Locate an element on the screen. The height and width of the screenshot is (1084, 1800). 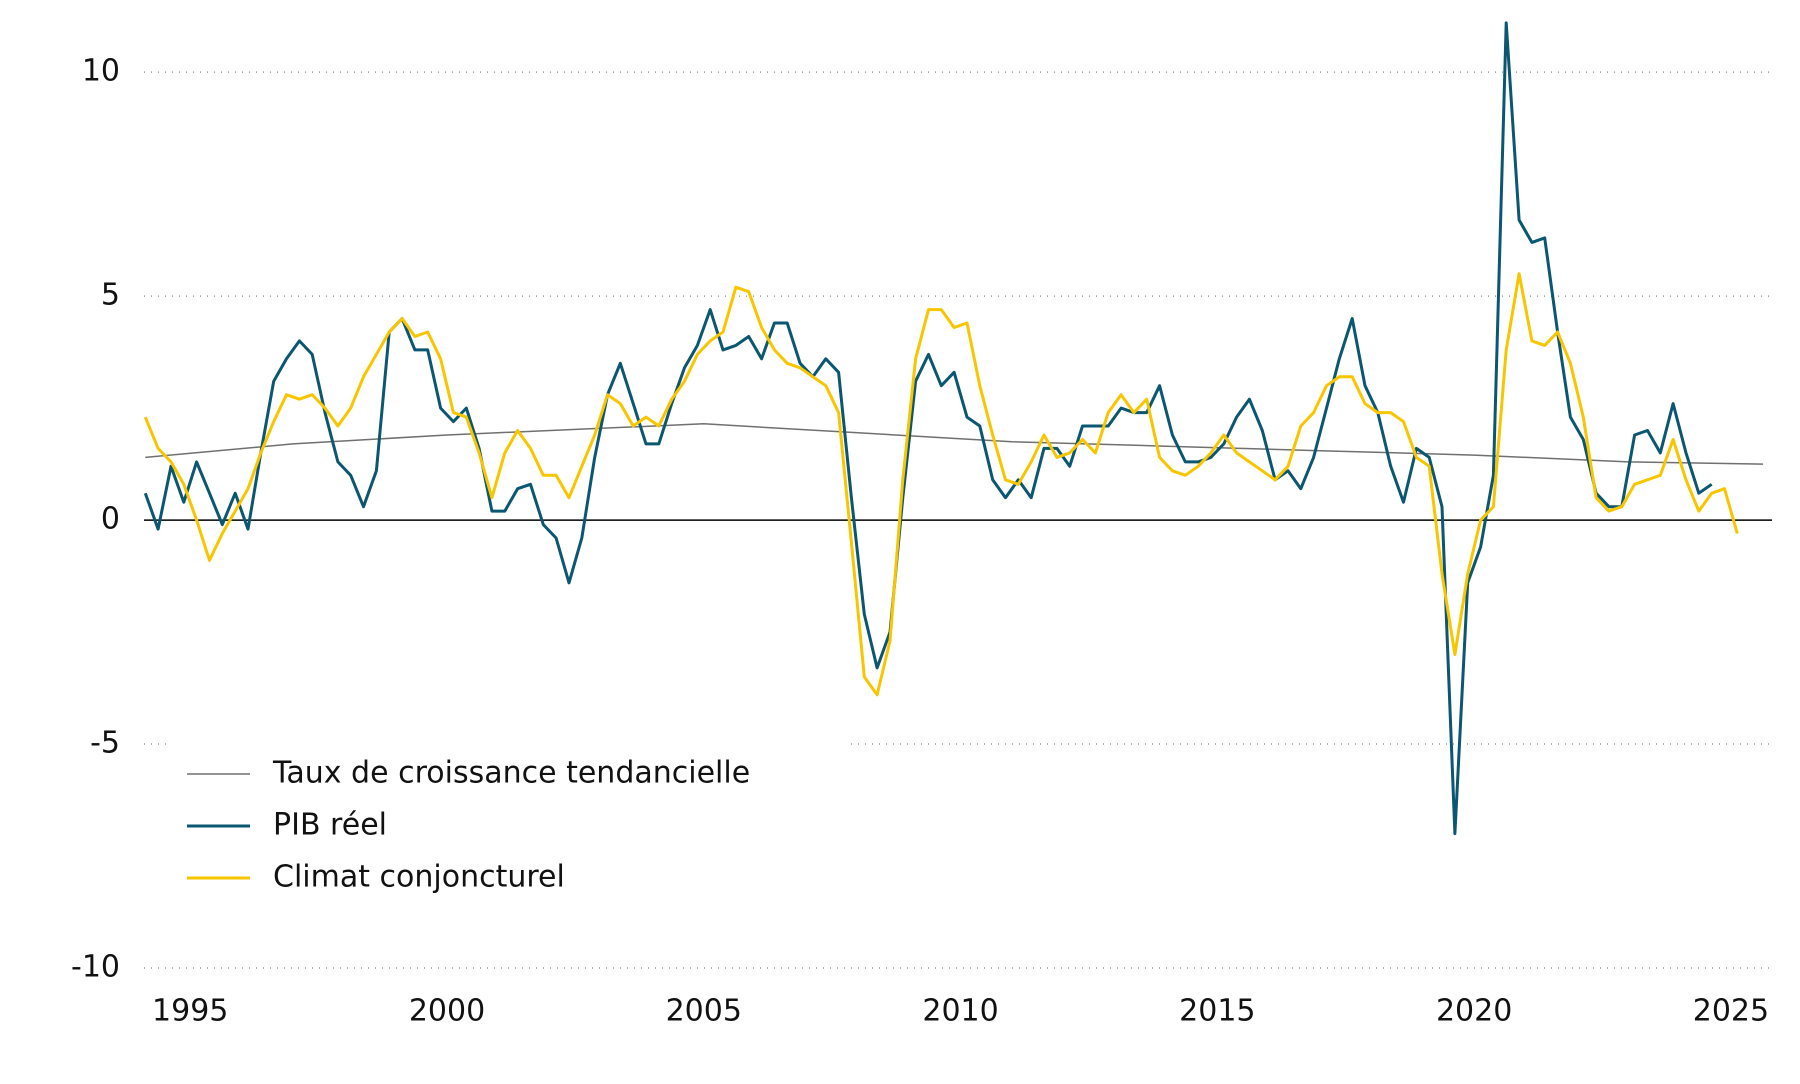
x-tick-label: 2025 is located at coordinates (1731, 1011).